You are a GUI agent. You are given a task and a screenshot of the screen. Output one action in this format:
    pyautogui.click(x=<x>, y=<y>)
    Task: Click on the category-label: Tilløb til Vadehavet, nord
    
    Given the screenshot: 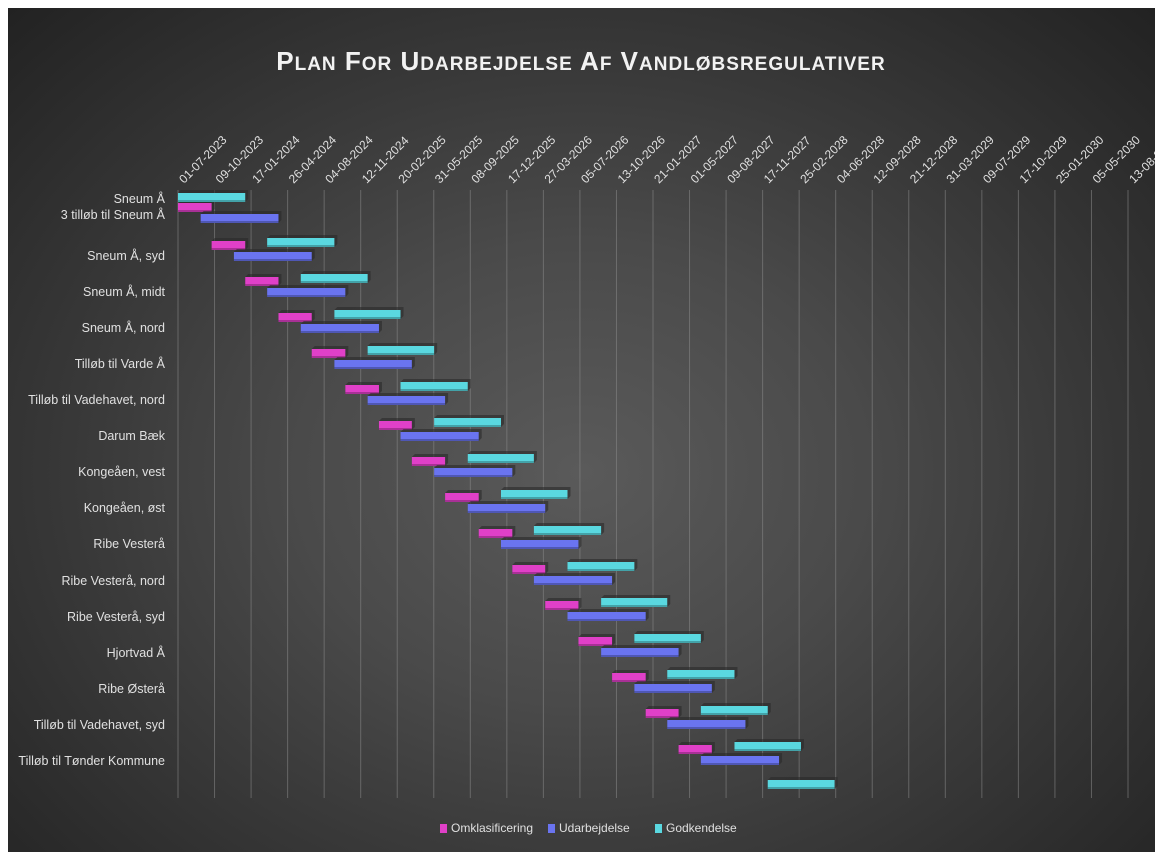 What is the action you would take?
    pyautogui.click(x=96, y=400)
    